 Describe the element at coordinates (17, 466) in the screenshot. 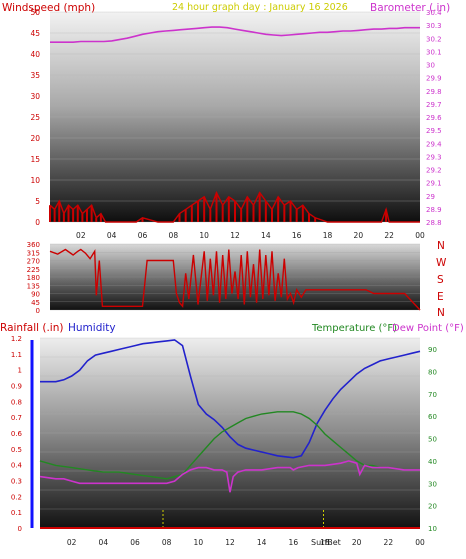

I see `tick-rainfall-4: 0.4` at that location.